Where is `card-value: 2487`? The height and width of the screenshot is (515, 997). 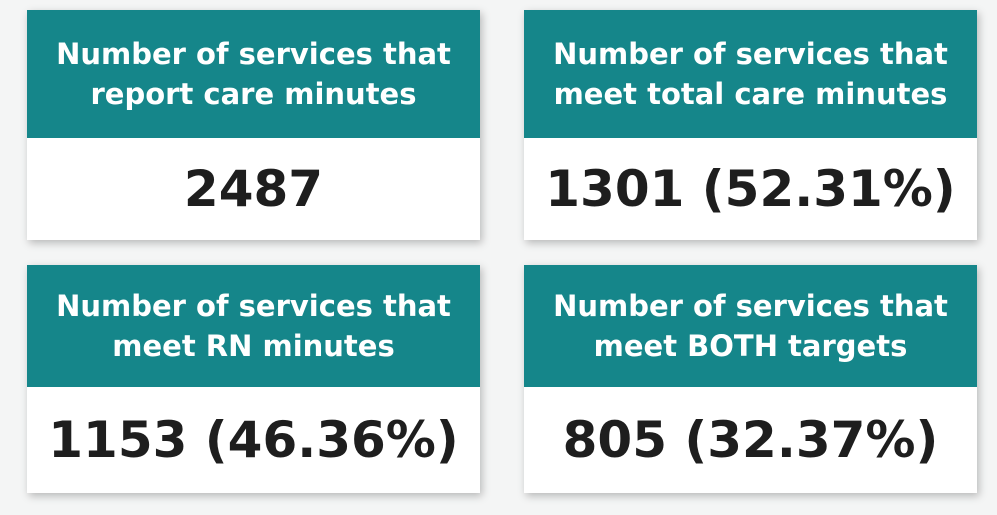
card-value: 2487 is located at coordinates (253, 189).